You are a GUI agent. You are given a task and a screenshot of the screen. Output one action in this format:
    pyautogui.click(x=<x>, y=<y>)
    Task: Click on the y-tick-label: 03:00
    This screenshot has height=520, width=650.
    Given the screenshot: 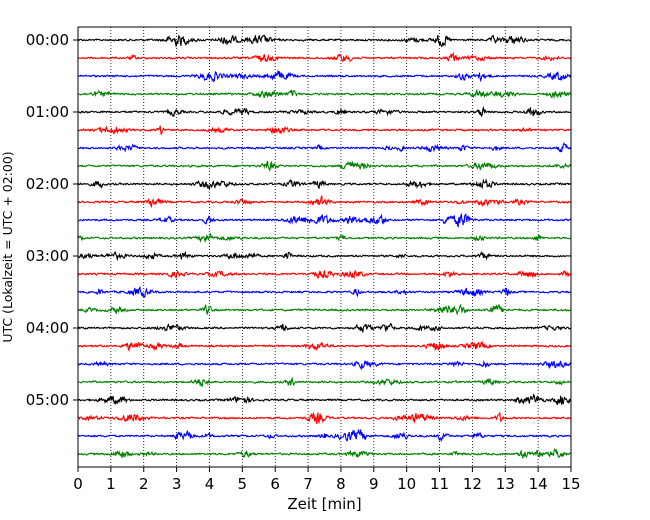 What is the action you would take?
    pyautogui.click(x=47, y=256)
    